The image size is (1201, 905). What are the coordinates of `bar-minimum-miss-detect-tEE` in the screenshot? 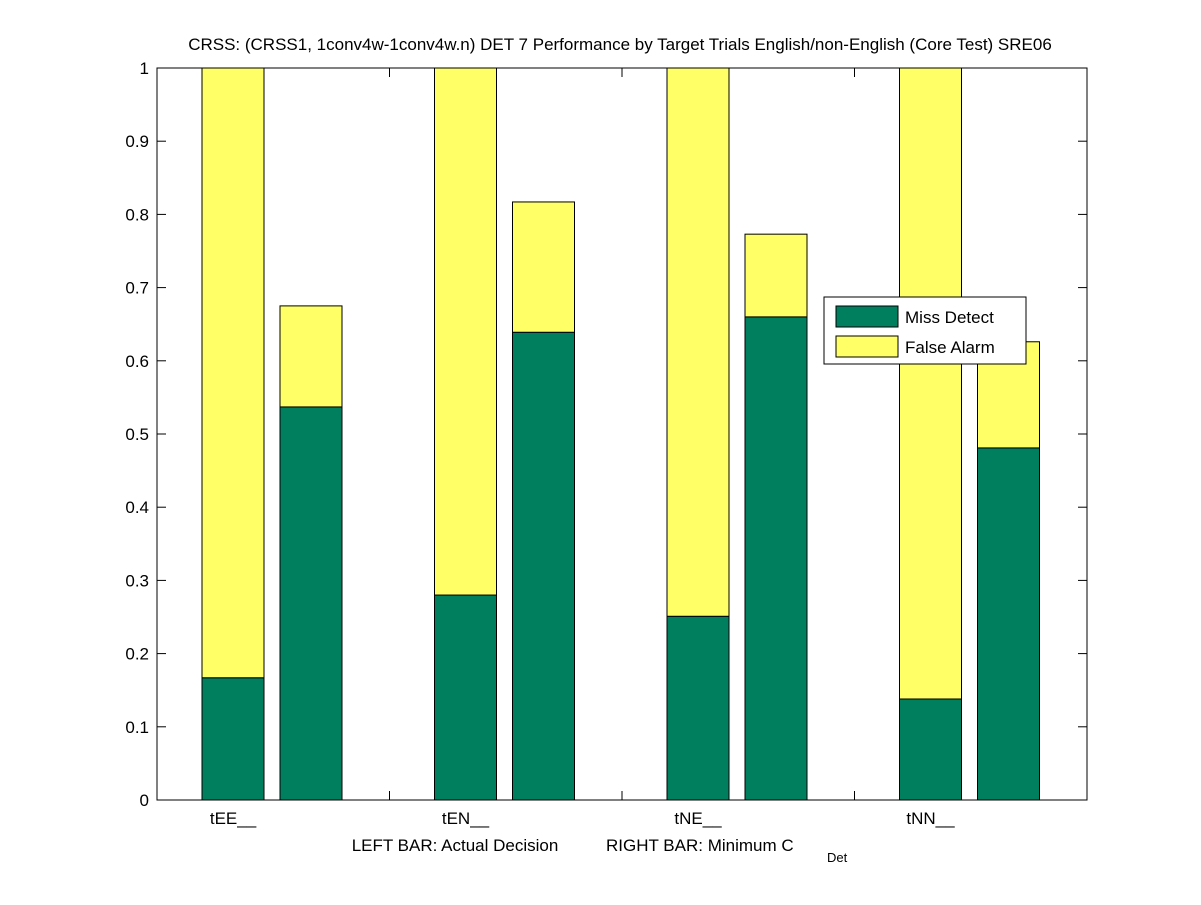 It's located at (311, 603).